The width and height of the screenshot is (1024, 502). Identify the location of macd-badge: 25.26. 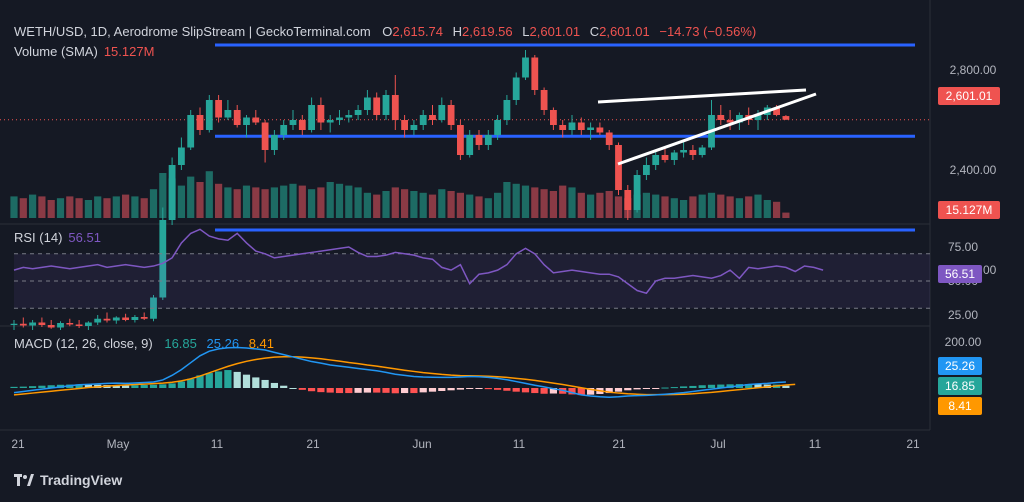
(960, 366).